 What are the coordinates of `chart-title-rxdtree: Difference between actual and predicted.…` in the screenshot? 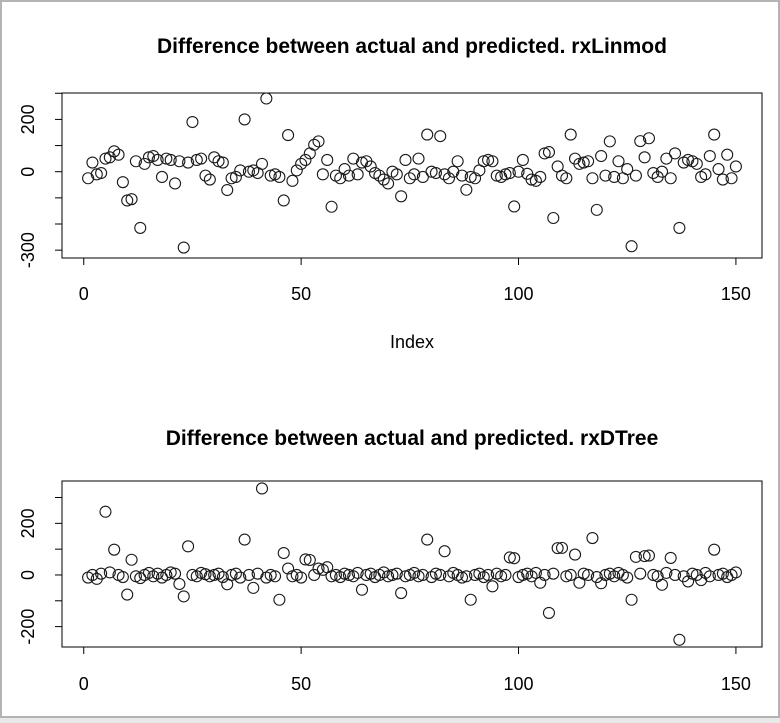 It's located at (412, 438).